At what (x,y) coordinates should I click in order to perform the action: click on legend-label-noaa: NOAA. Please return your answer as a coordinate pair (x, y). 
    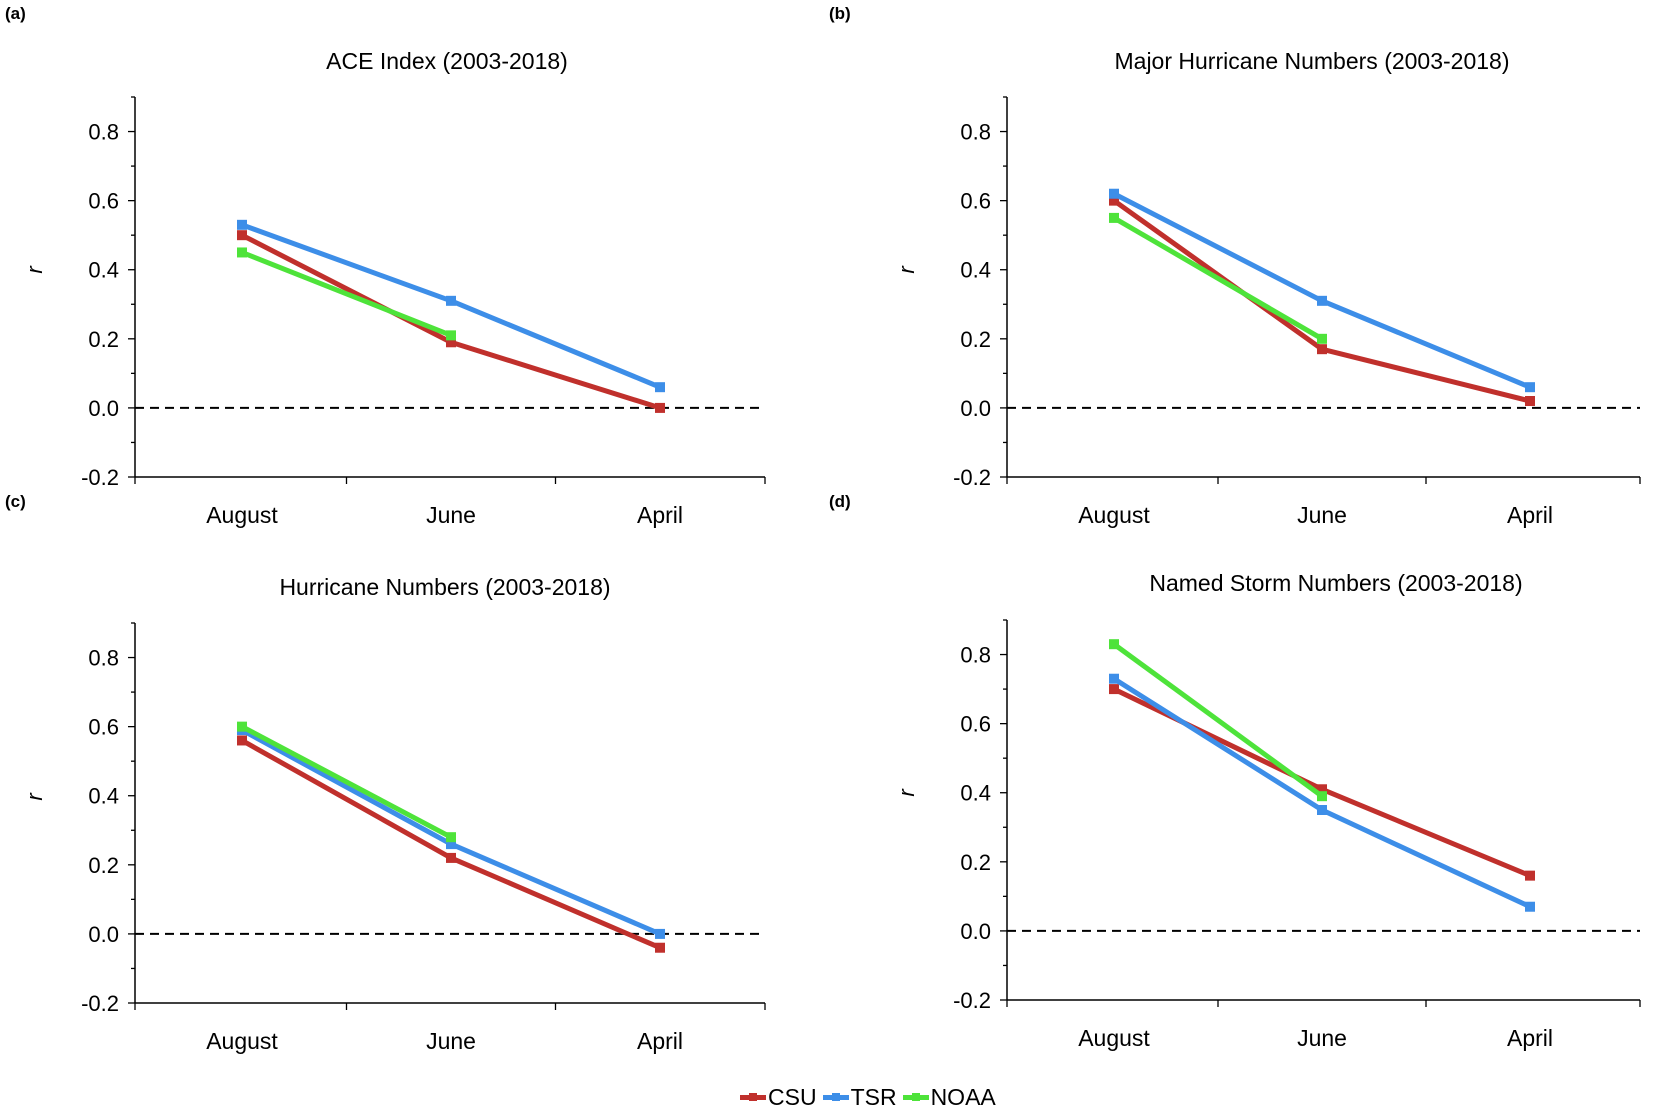
    Looking at the image, I should click on (963, 1097).